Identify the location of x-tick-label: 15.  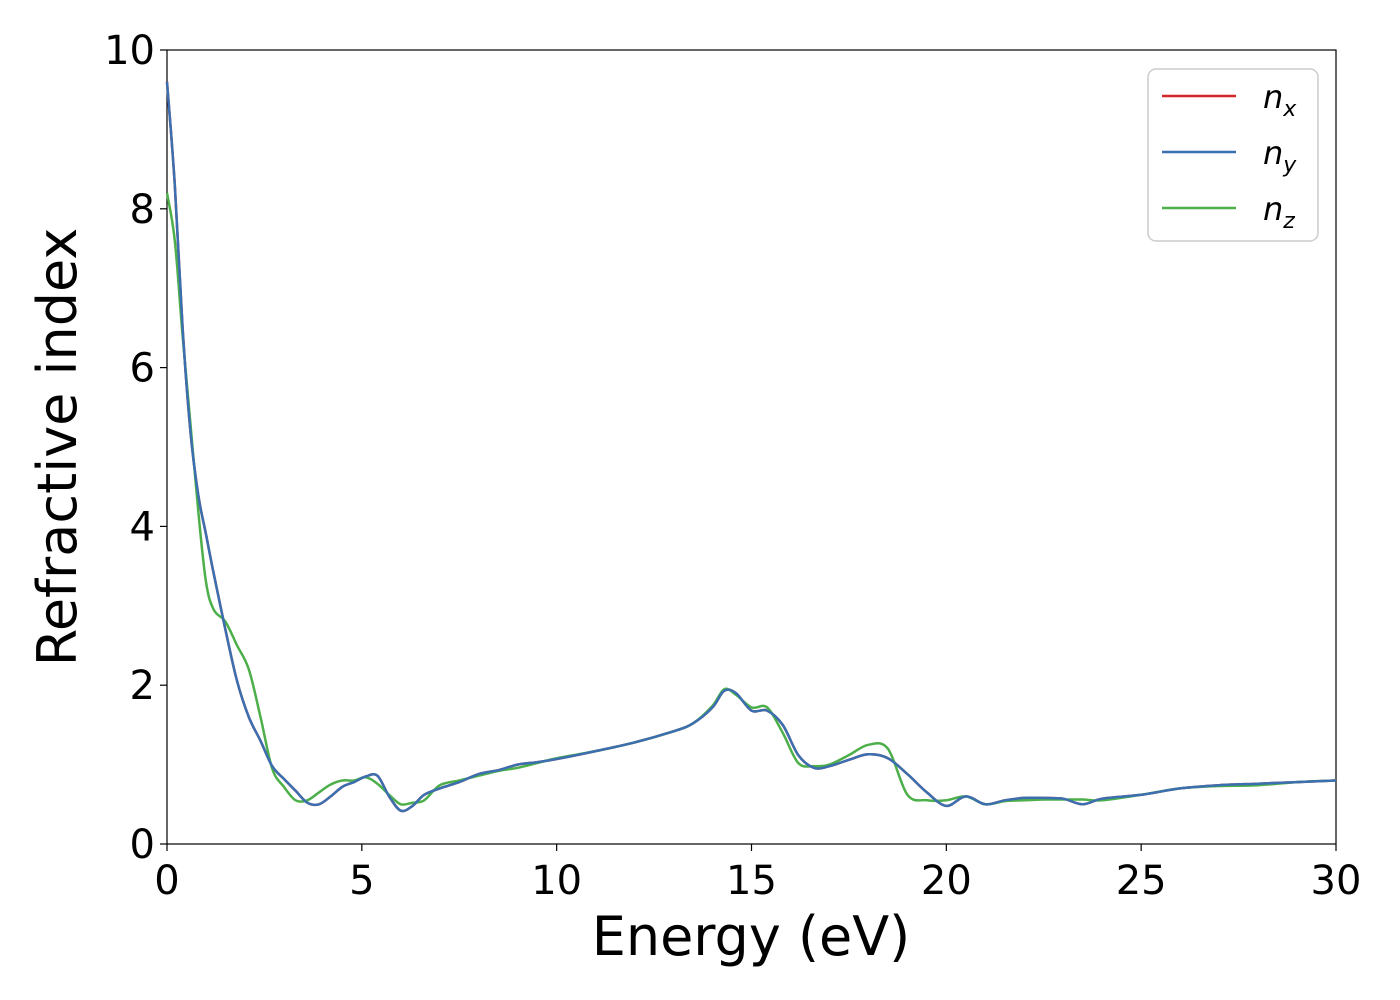
(751, 881).